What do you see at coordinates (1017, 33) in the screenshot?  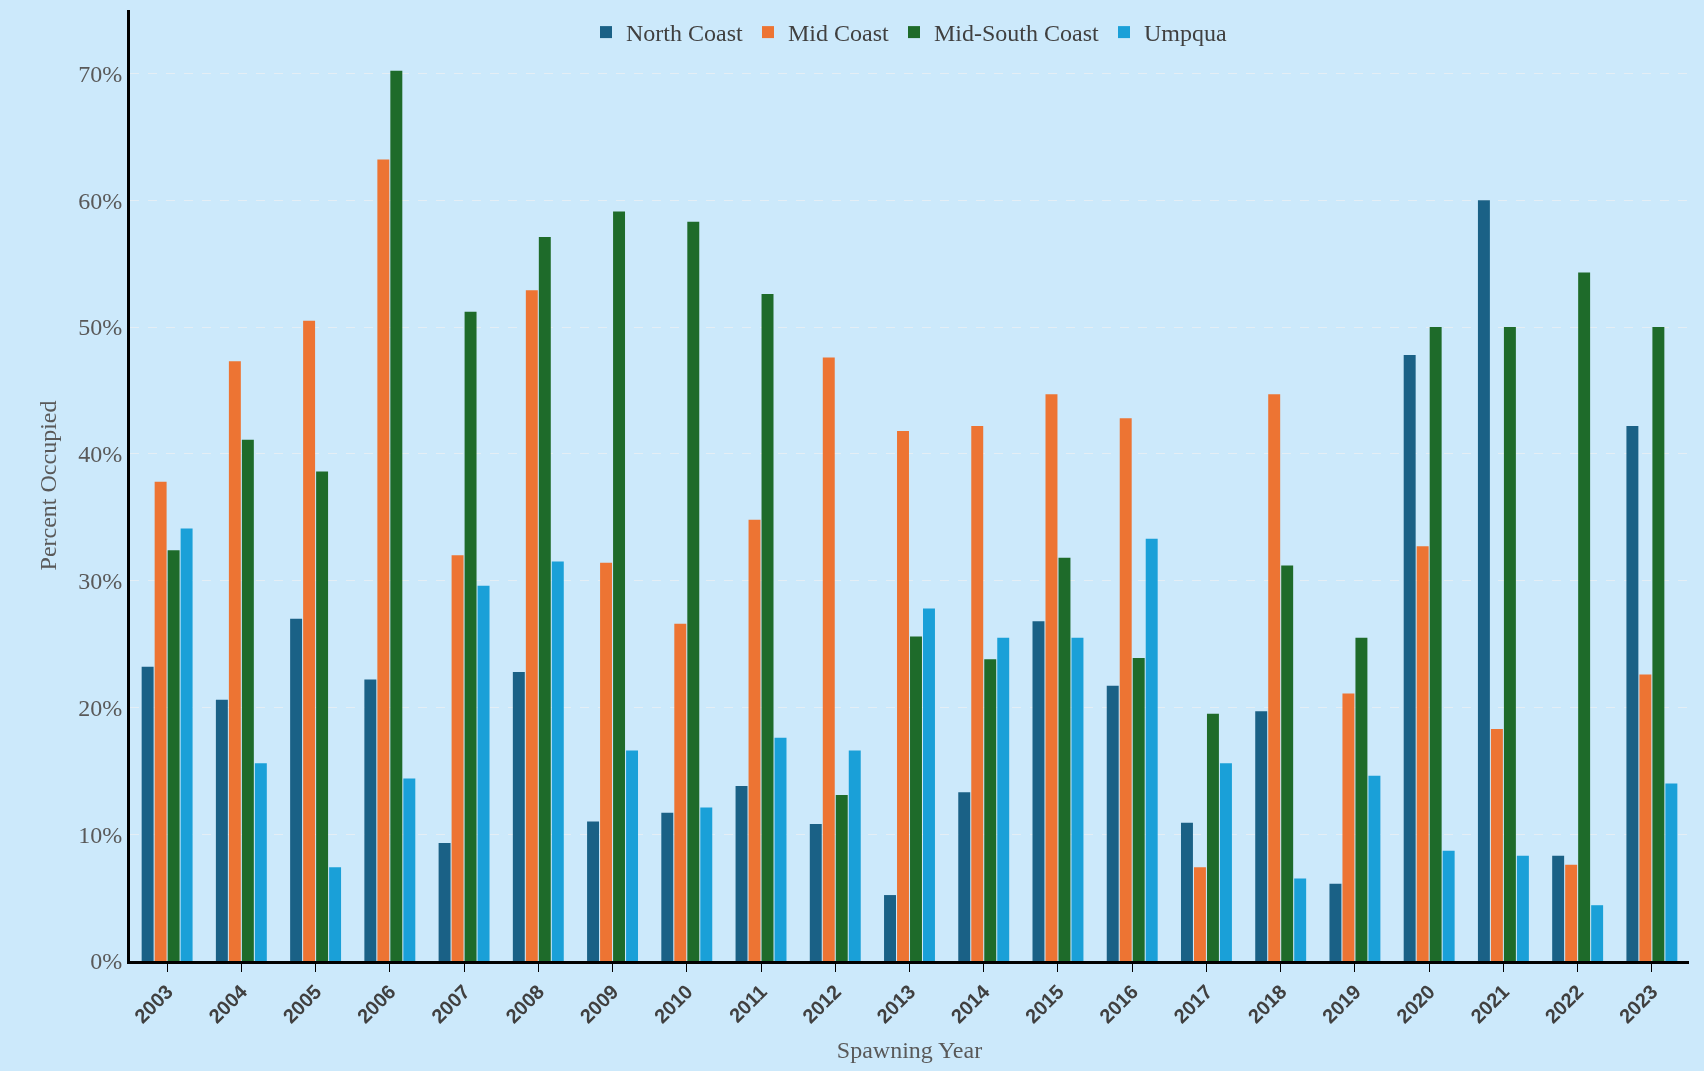 I see `legend-label: Mid-South Coast` at bounding box center [1017, 33].